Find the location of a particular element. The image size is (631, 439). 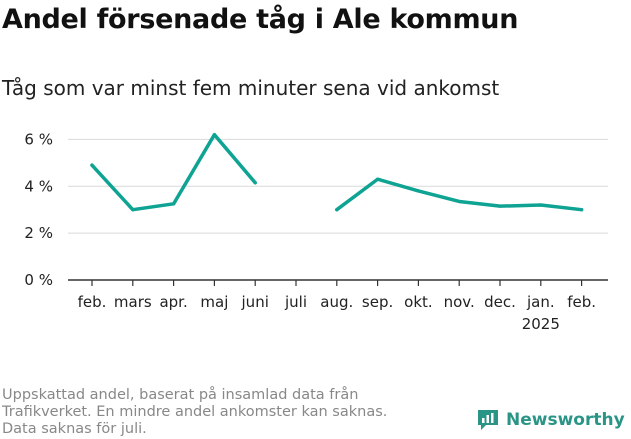

x-tick-label: apr. is located at coordinates (173, 302).